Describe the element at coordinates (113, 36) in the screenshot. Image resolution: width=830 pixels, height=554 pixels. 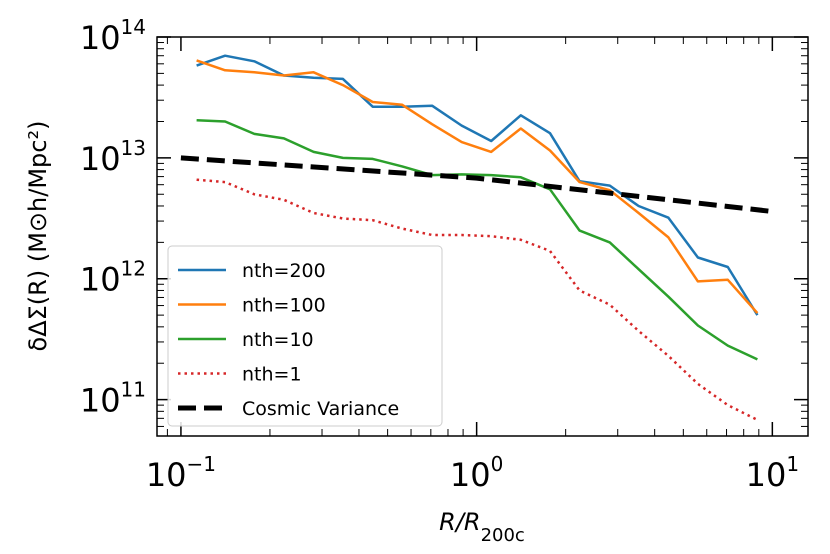
I see `y-tick-label: 1014` at that location.